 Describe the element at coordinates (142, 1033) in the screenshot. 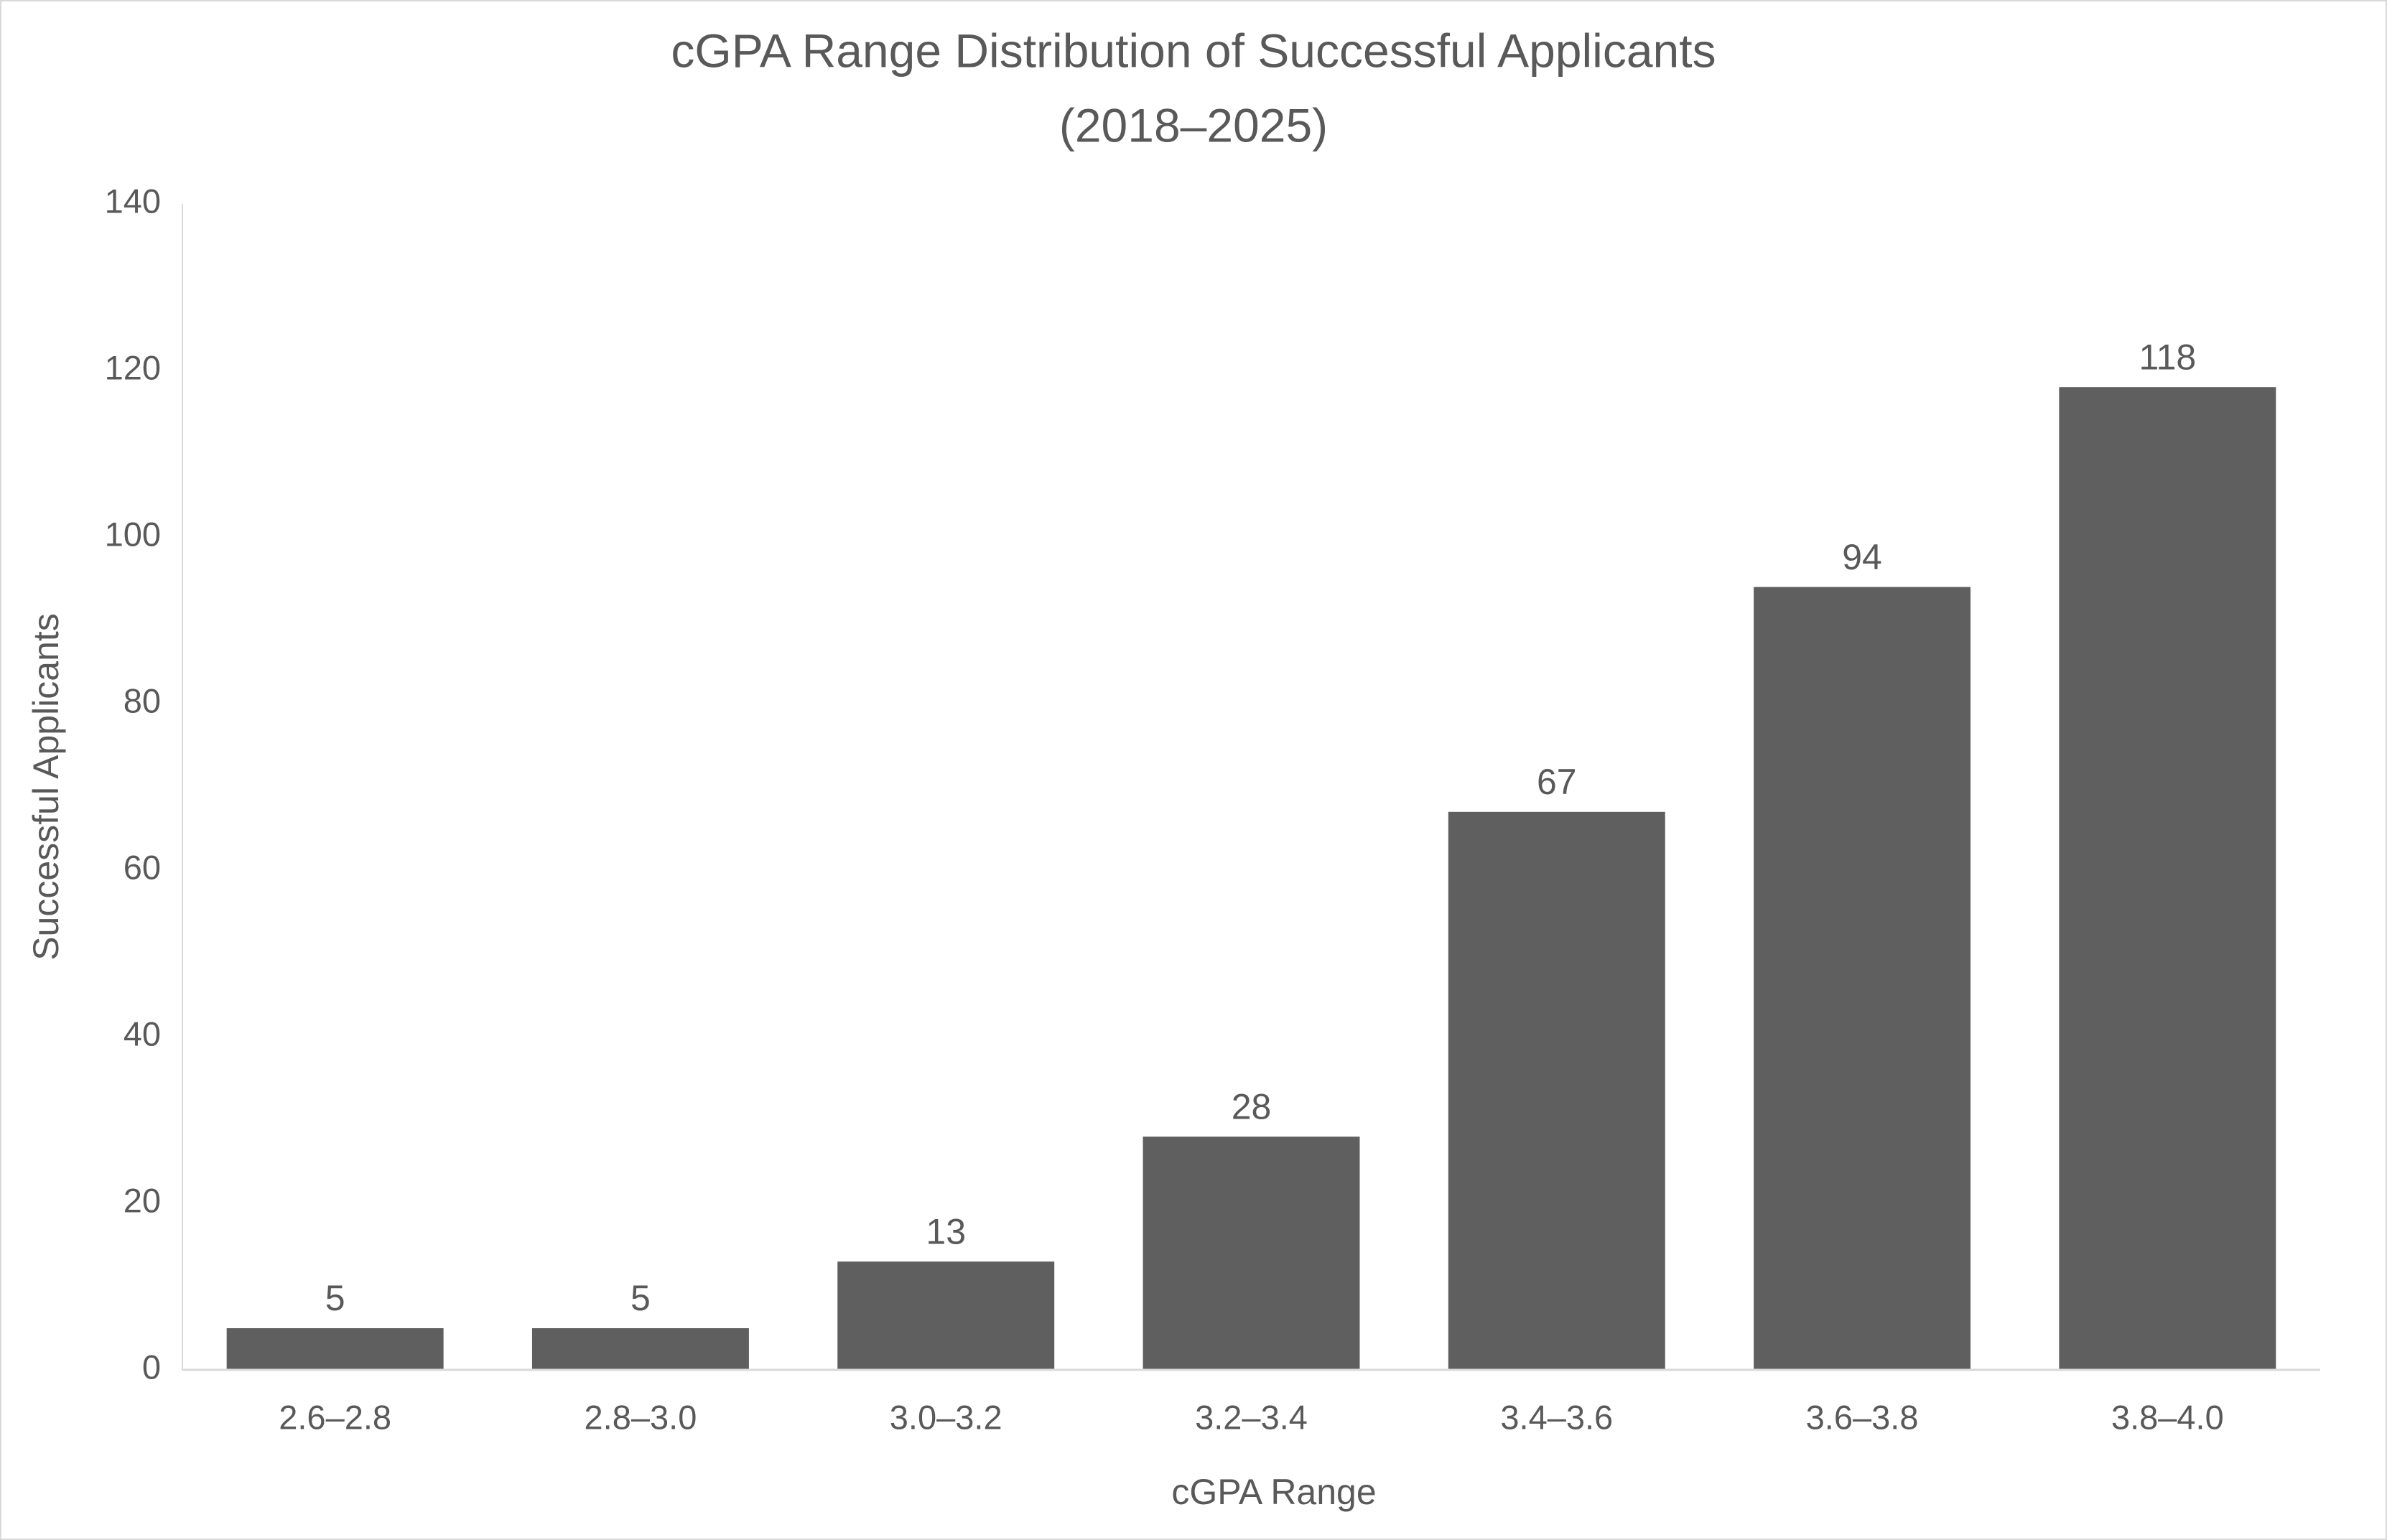

I see `y-tick-label: 40` at that location.